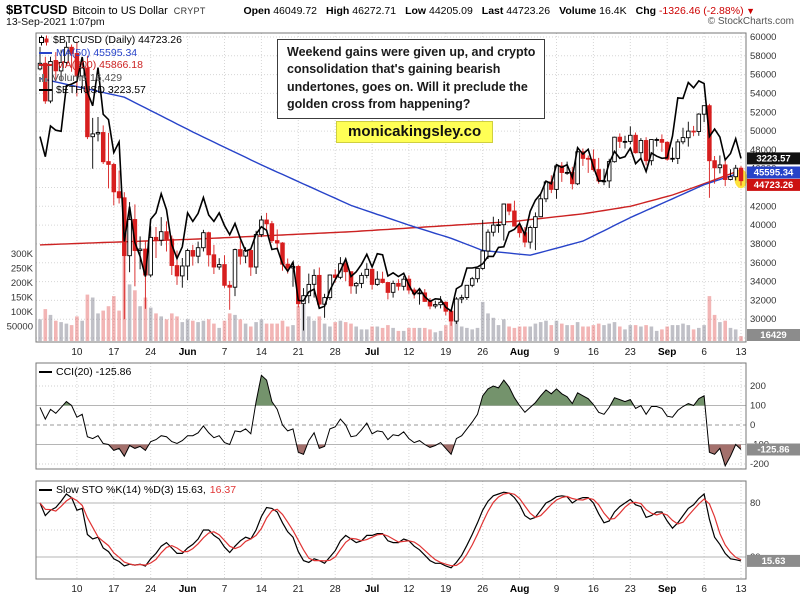 The image size is (803, 609). Describe the element at coordinates (557, 589) in the screenshot. I see `svg-text: 9` at that location.